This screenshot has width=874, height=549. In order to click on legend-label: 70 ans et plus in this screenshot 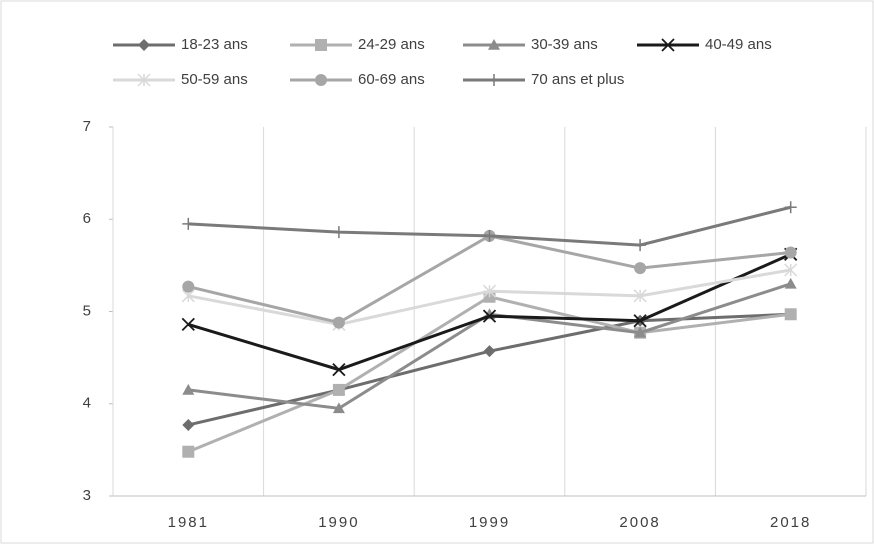, I will do `click(577, 79)`.